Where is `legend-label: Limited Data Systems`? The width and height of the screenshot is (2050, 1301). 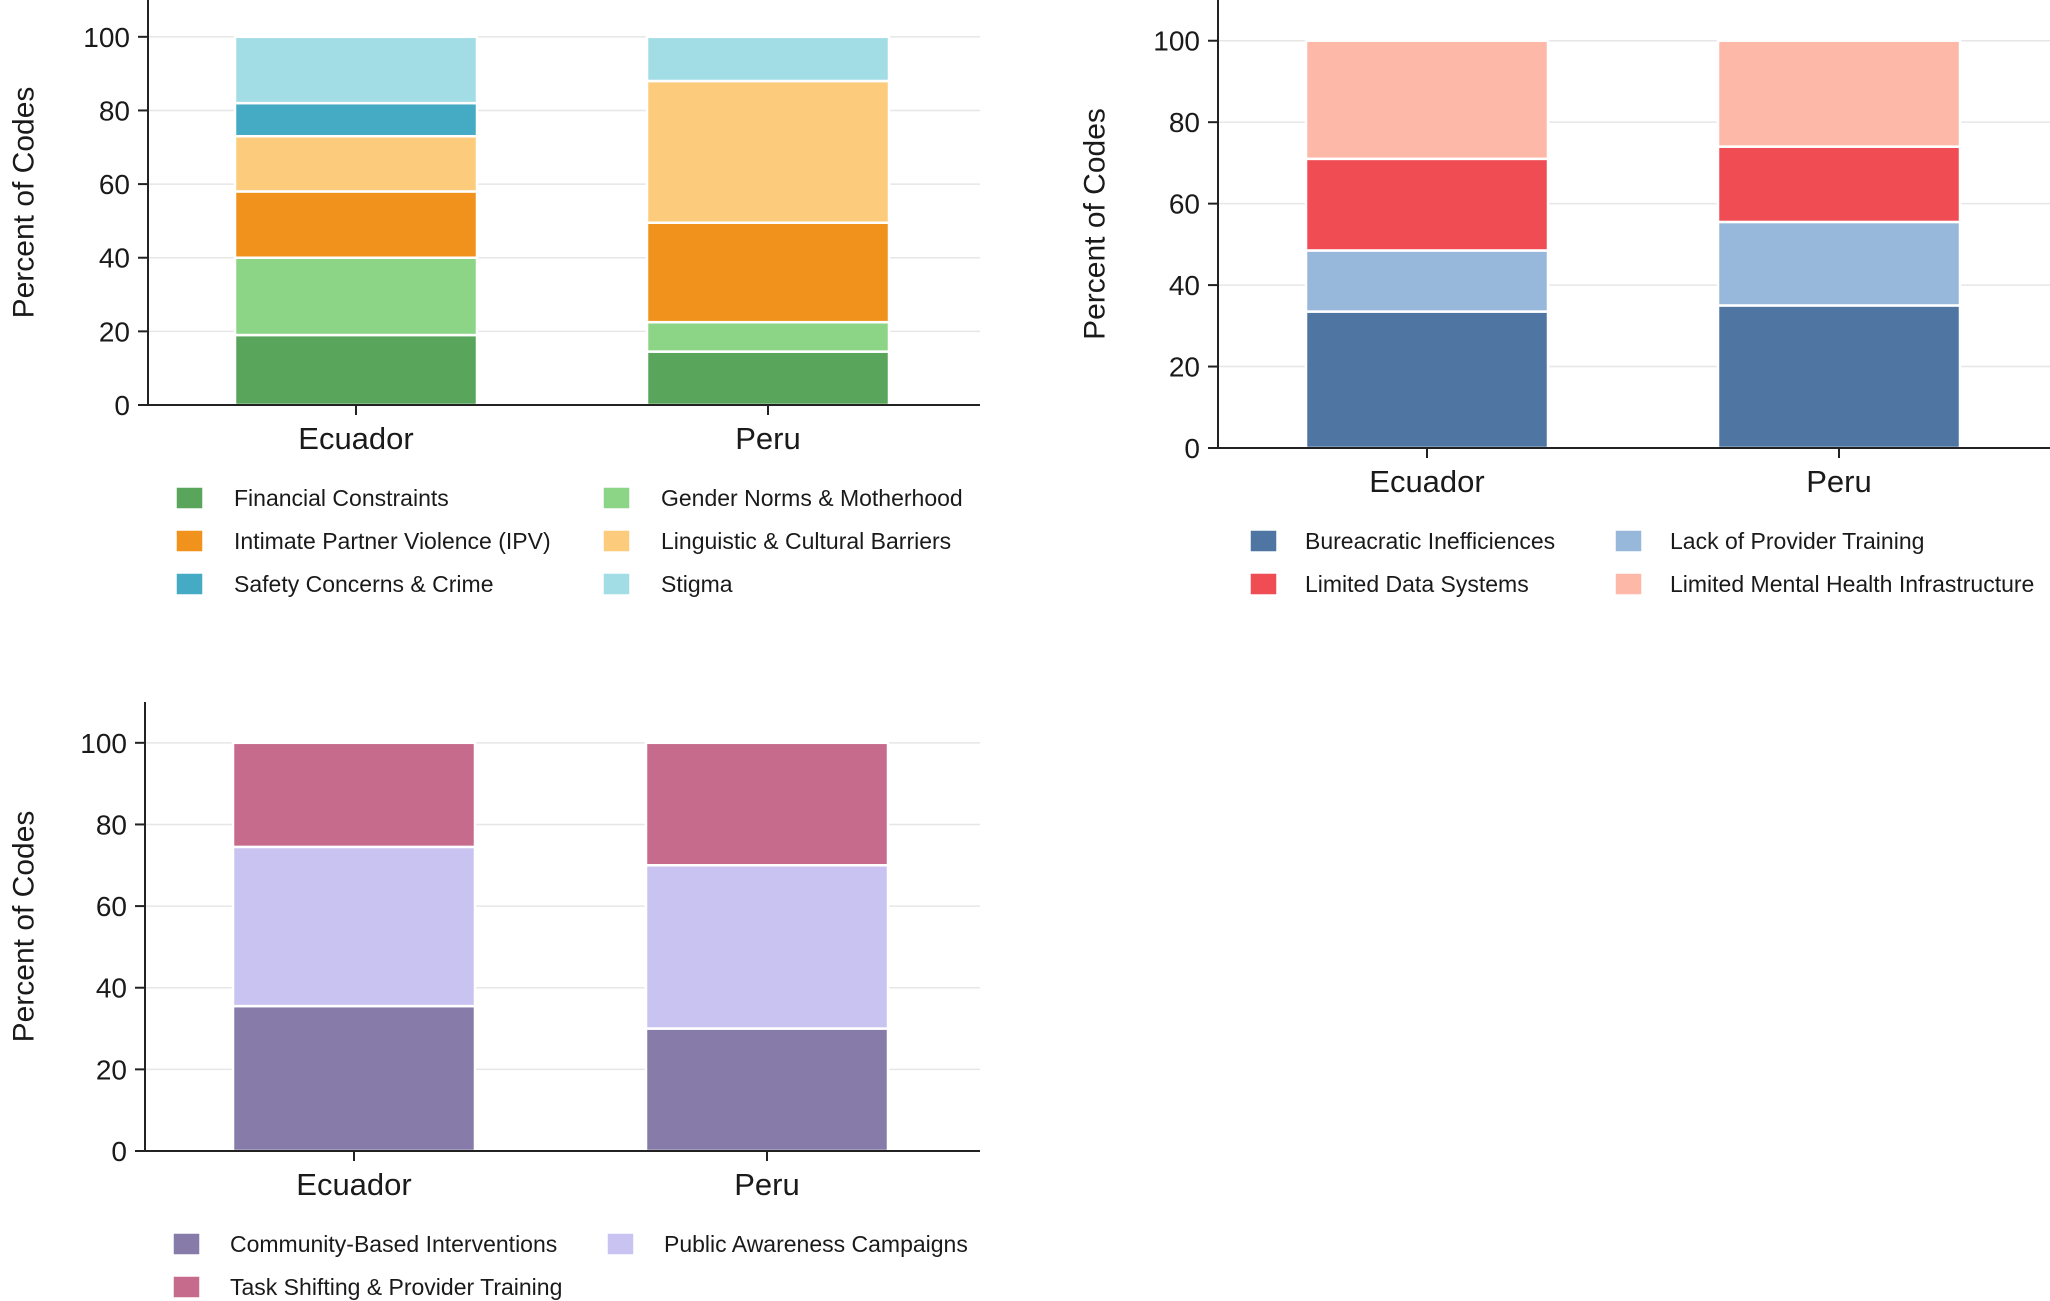
legend-label: Limited Data Systems is located at coordinates (1417, 584).